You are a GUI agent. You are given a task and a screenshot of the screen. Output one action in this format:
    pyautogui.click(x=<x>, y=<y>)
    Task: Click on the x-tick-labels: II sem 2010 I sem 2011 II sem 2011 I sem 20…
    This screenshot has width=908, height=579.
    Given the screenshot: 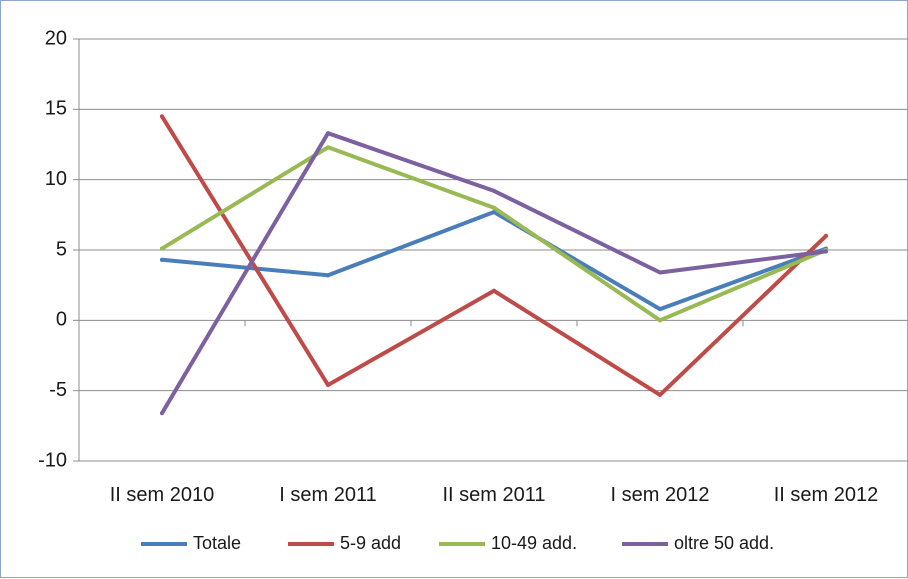 What is the action you would take?
    pyautogui.click(x=494, y=495)
    